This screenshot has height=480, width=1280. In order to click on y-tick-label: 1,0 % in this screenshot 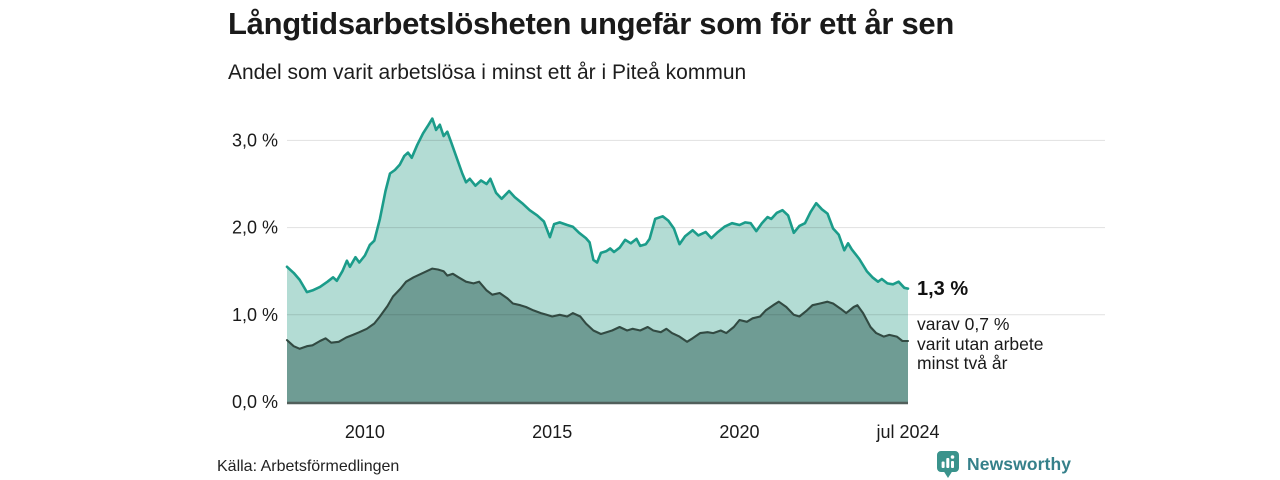, I will do `click(255, 315)`.